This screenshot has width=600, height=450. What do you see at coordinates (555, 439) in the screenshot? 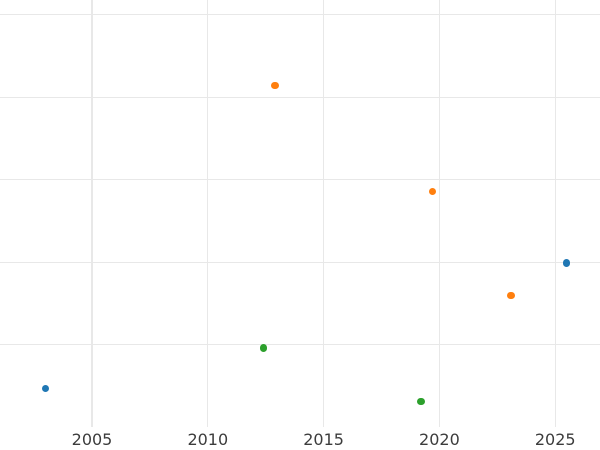
I see `x-tick-label: 2025` at bounding box center [555, 439].